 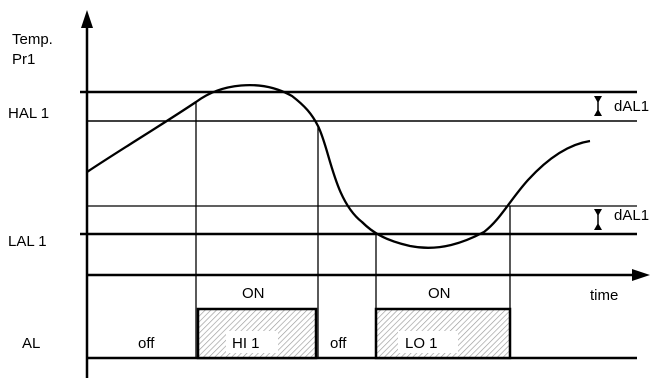 What do you see at coordinates (598, 99) in the screenshot?
I see `dal-upper-arrow-down-icon` at bounding box center [598, 99].